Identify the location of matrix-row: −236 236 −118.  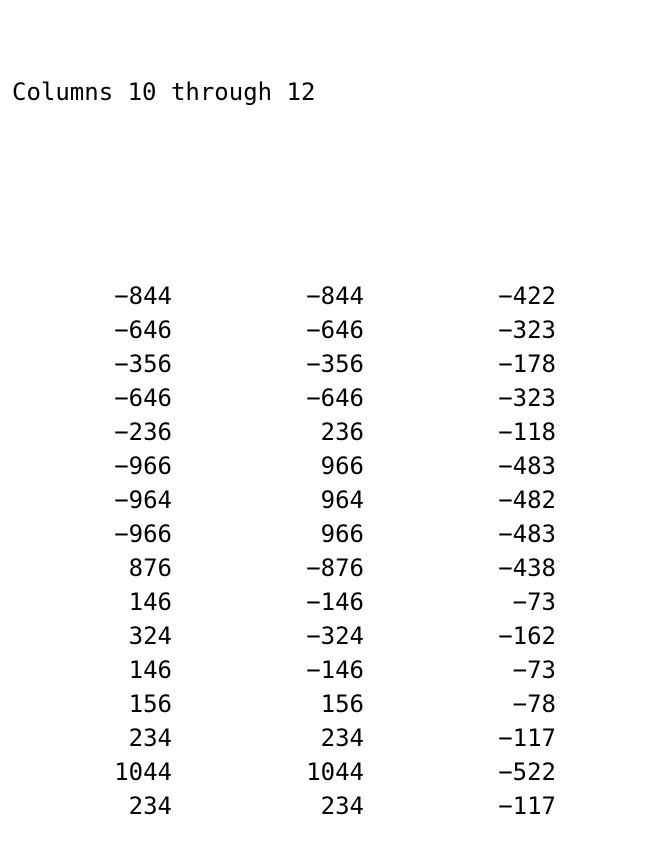
(332, 432).